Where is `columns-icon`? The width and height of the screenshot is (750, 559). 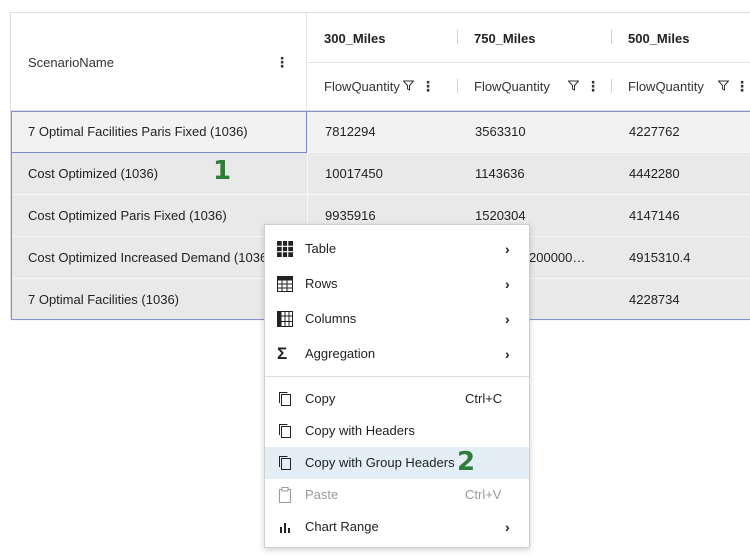 columns-icon is located at coordinates (285, 319).